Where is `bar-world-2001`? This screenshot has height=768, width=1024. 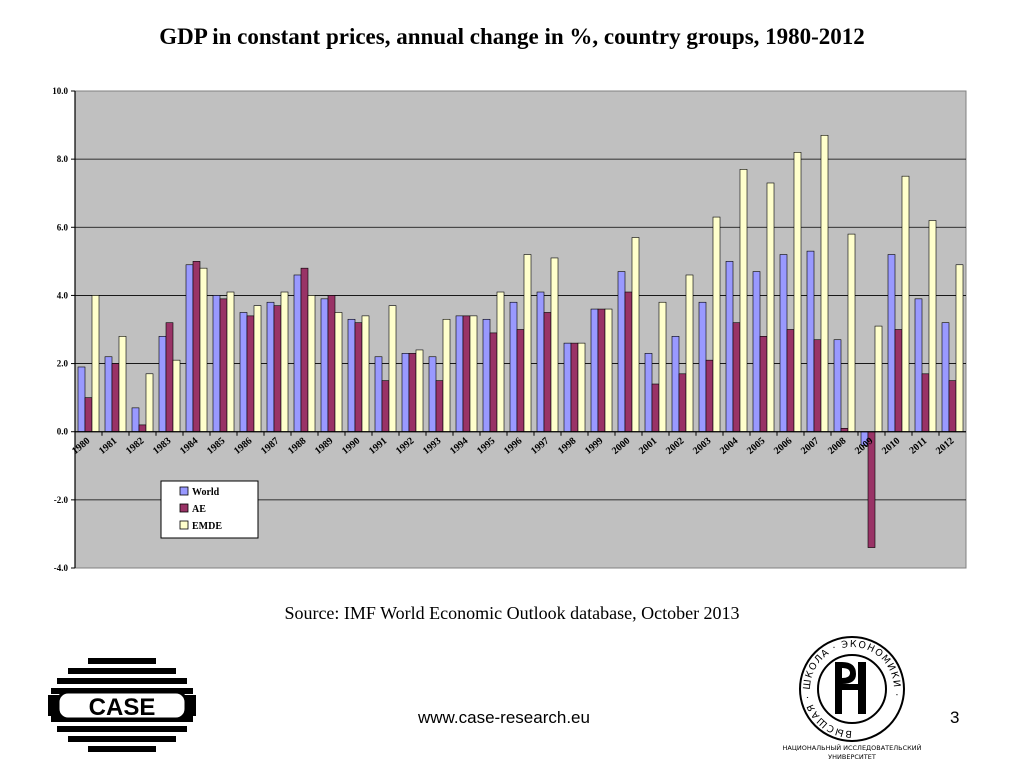
bar-world-2001 is located at coordinates (648, 393).